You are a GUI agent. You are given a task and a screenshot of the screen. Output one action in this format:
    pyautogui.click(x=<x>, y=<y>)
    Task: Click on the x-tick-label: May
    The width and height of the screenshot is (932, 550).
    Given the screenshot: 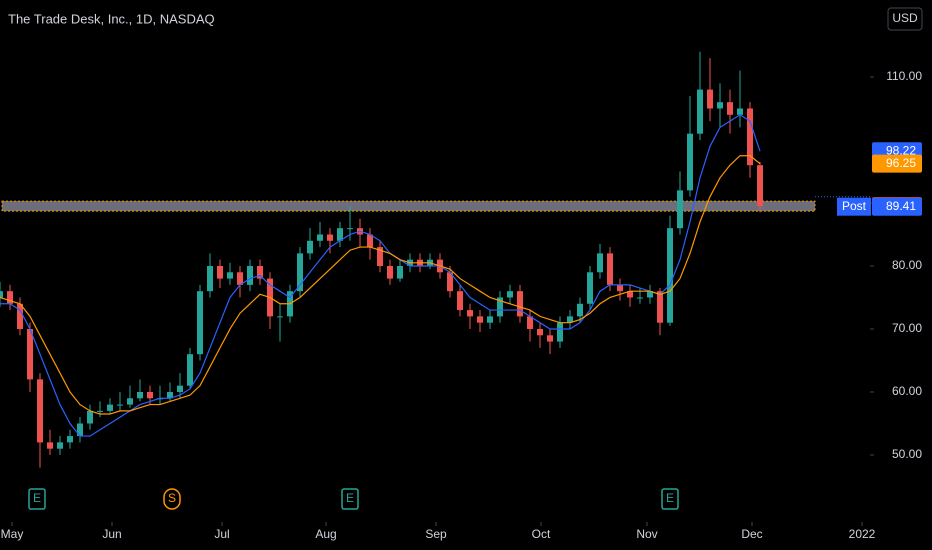 What is the action you would take?
    pyautogui.click(x=12, y=534)
    